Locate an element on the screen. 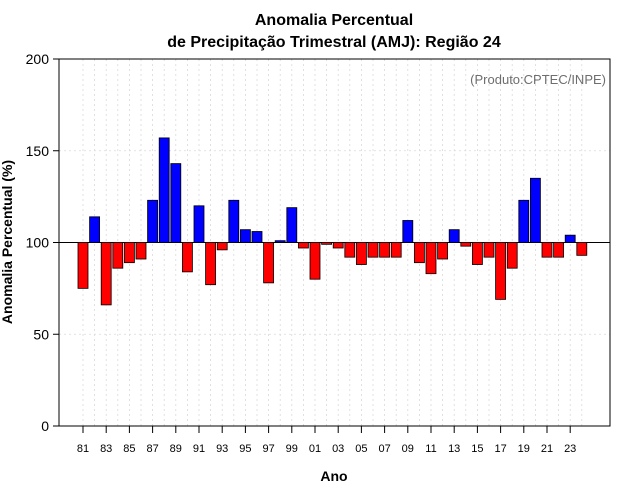 This screenshot has width=640, height=500. bar-2014 is located at coordinates (466, 244).